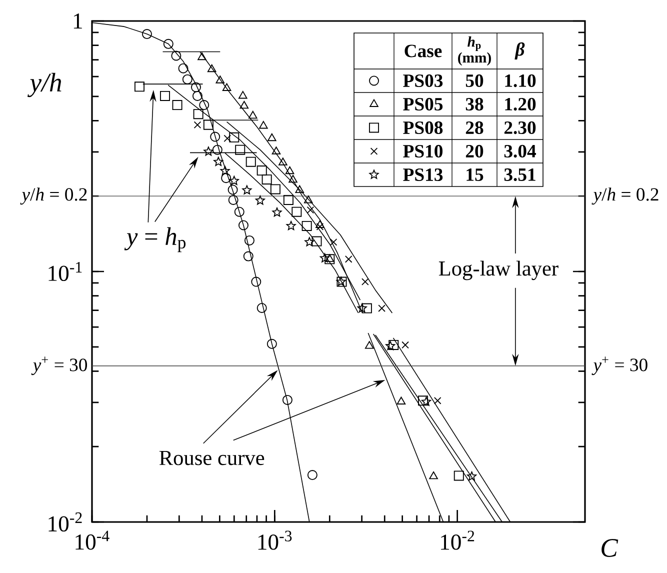 This screenshot has height=573, width=667. Describe the element at coordinates (423, 175) in the screenshot. I see `legend-label: PS13` at that location.